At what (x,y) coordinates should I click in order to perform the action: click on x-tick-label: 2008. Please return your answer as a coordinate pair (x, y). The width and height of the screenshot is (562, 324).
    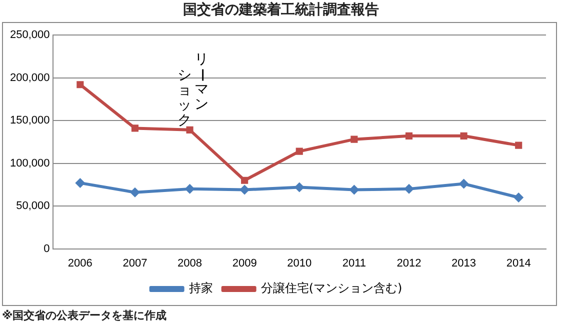
    Looking at the image, I should click on (190, 263).